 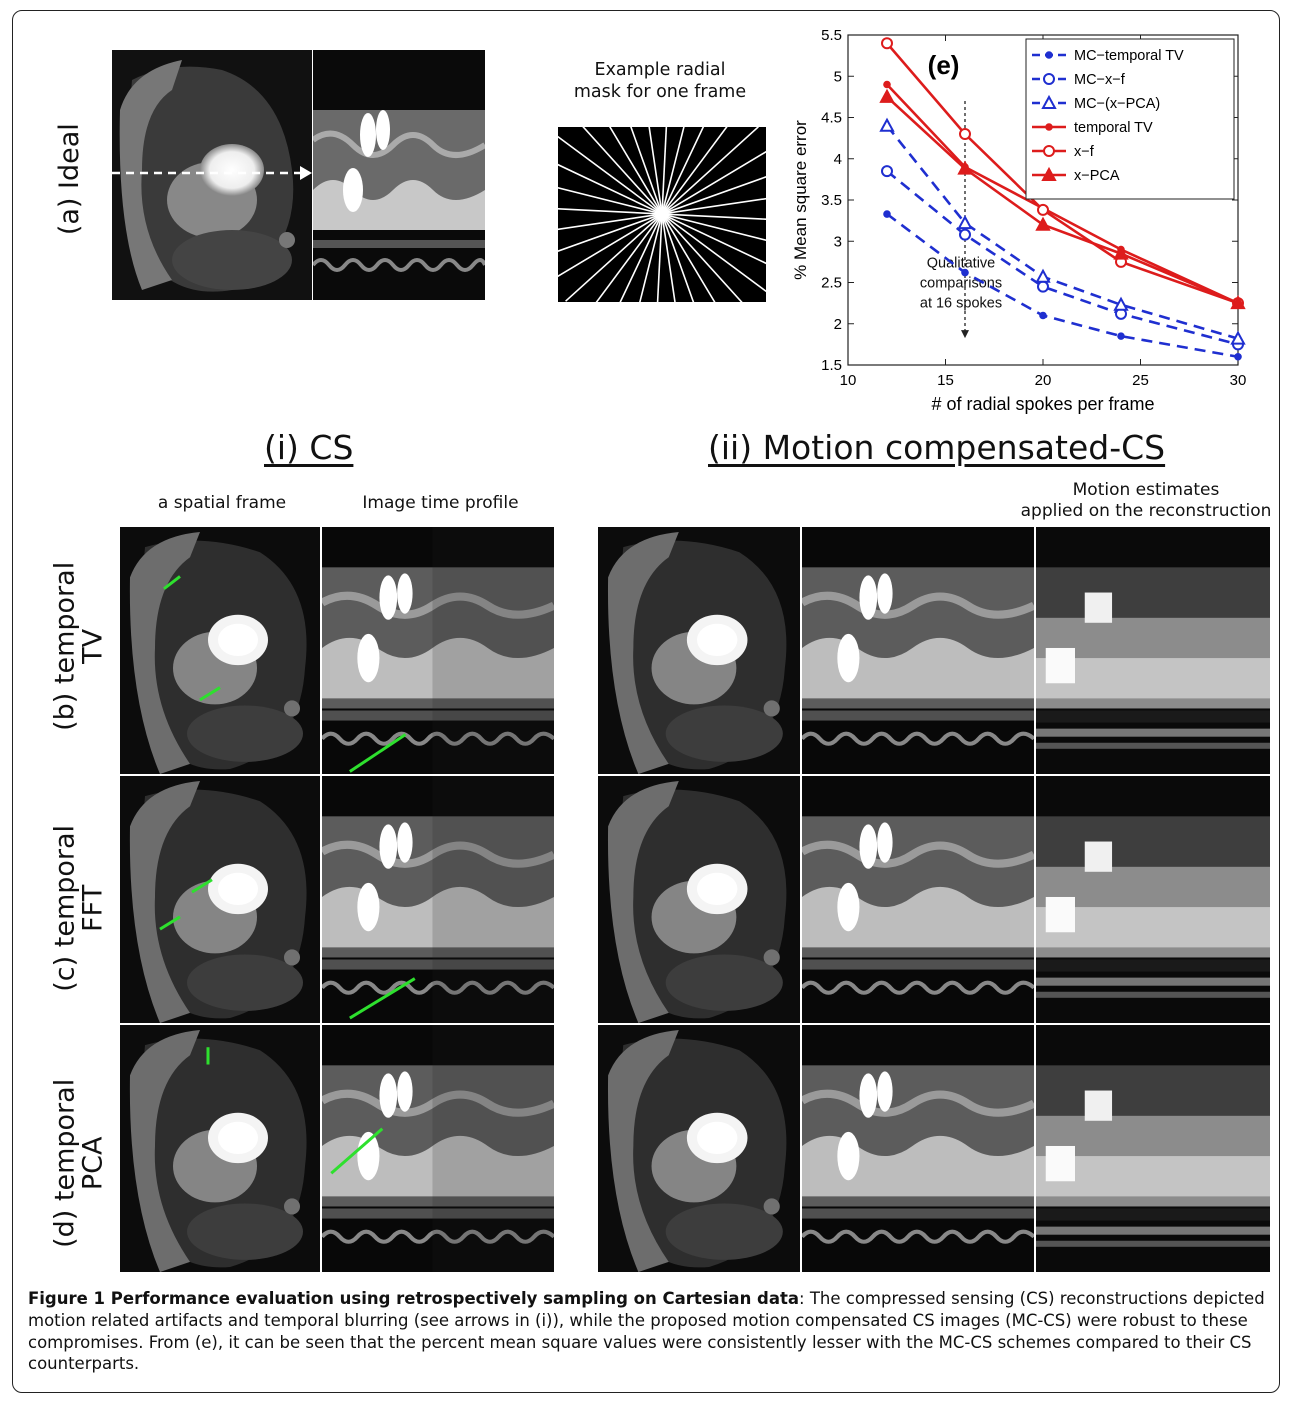 What do you see at coordinates (440, 503) in the screenshot?
I see `column-label-time-profile: Image time profile` at bounding box center [440, 503].